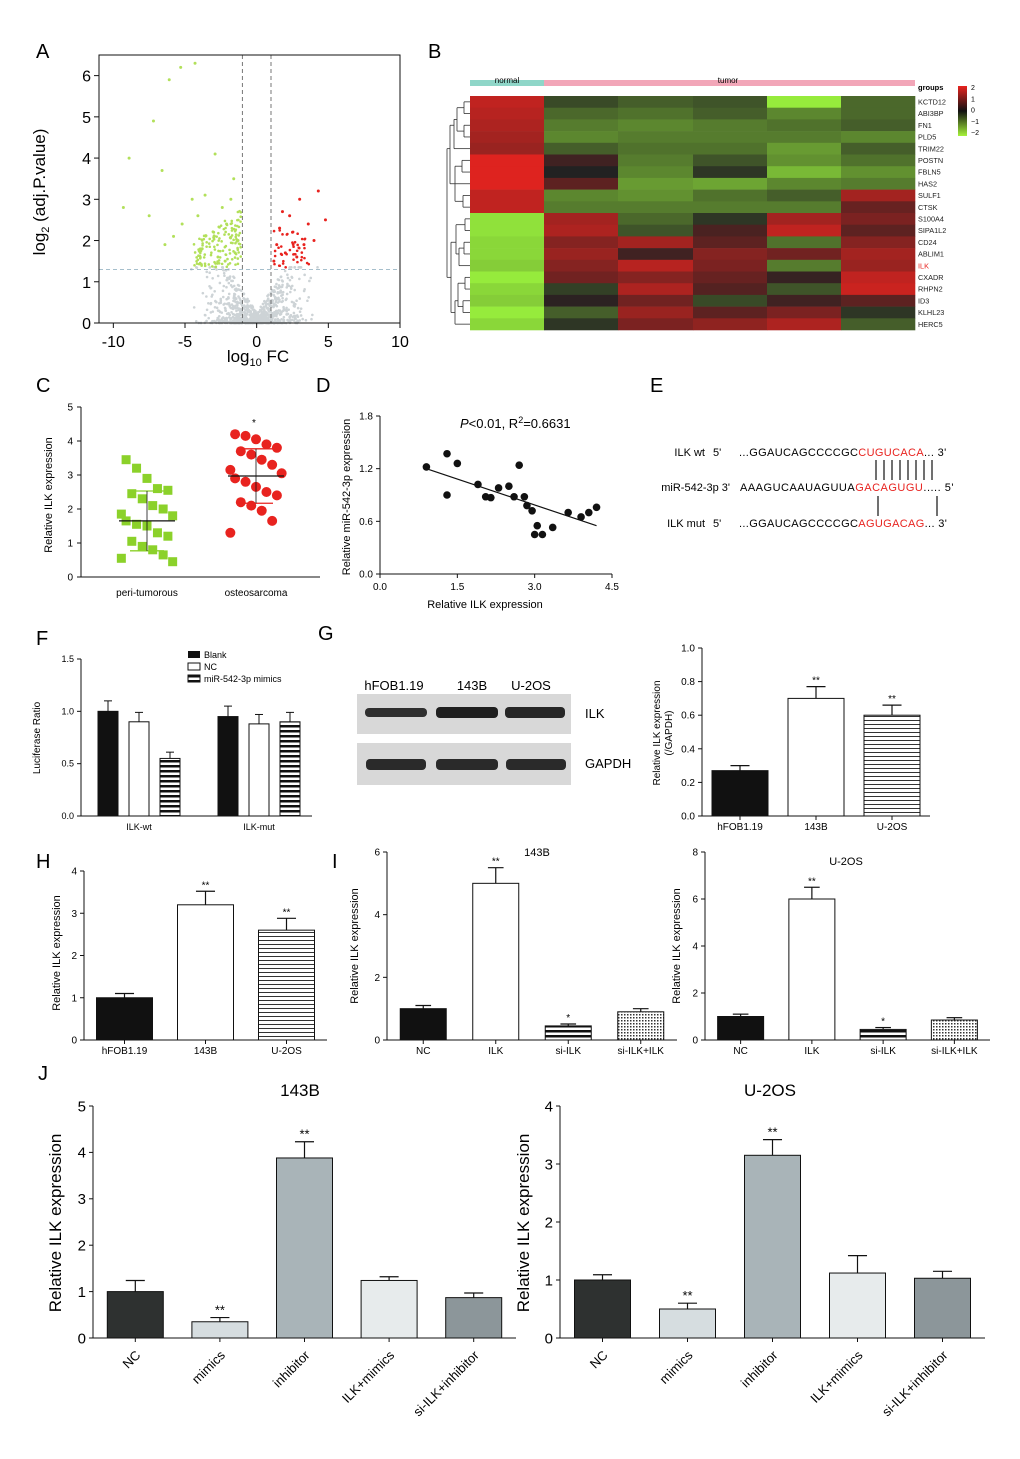 The height and width of the screenshot is (1459, 1020). I want to click on color-legend-tick: −2, so click(975, 133).